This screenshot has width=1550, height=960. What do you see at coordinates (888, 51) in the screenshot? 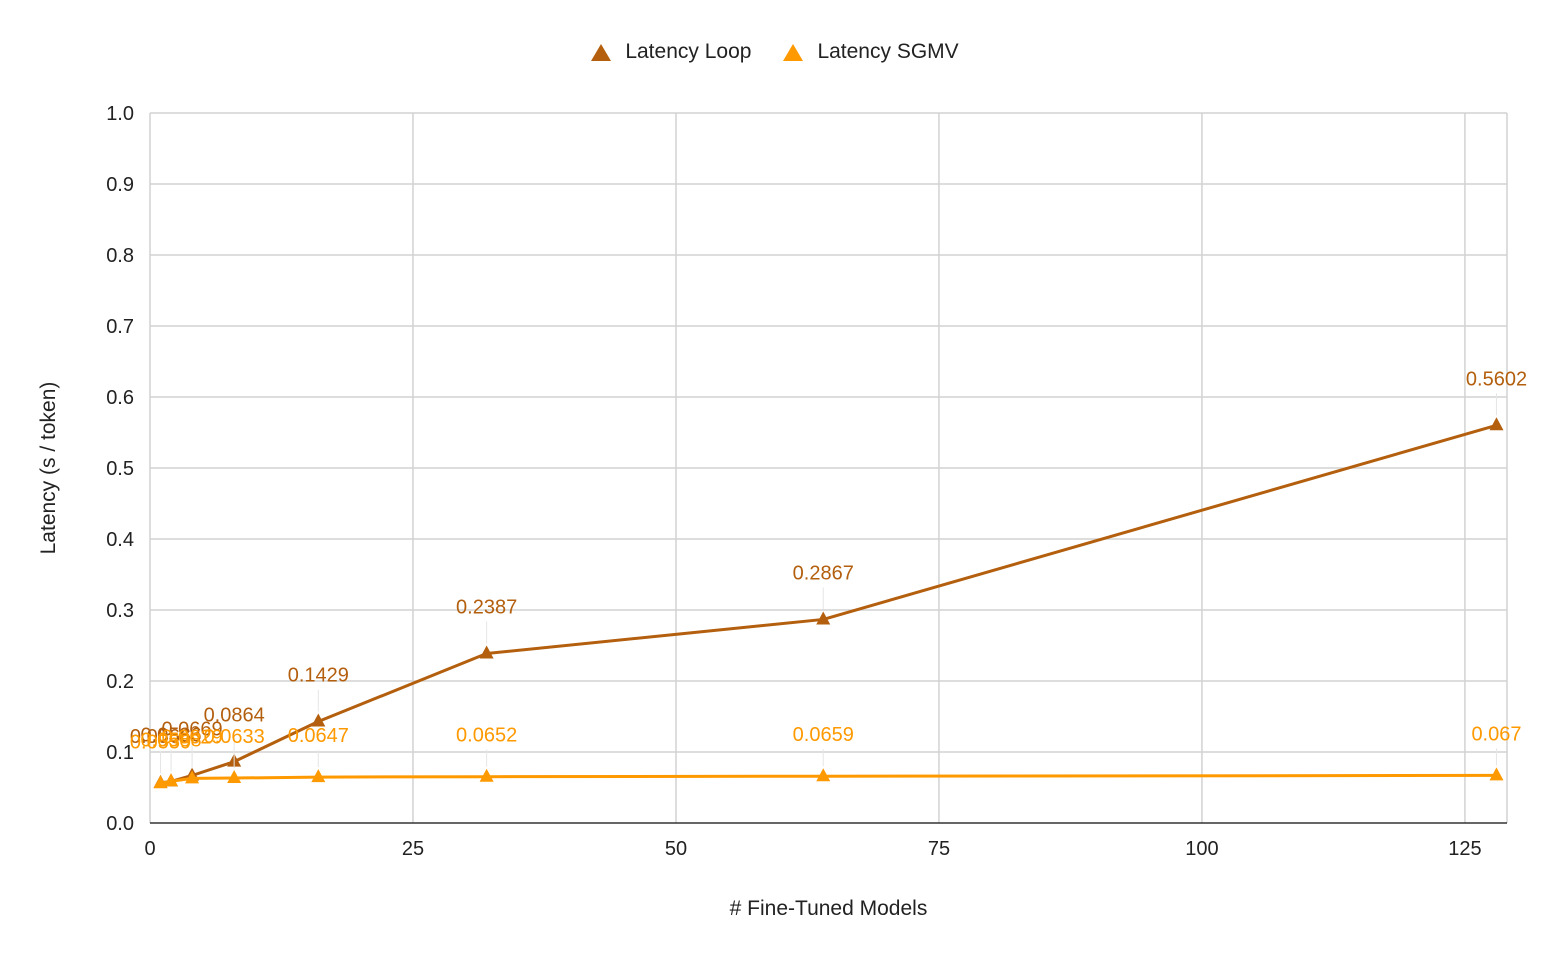
I see `legend-label-sgmv: Latency SGMV` at bounding box center [888, 51].